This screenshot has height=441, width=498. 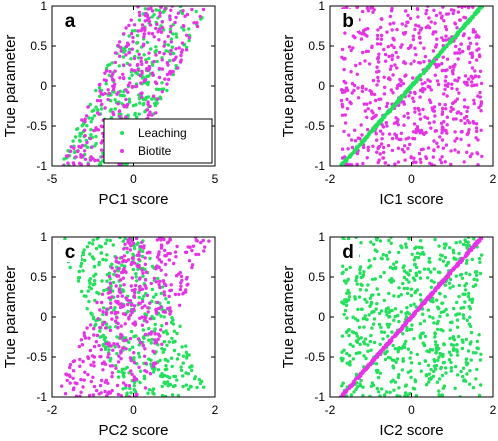 I want to click on y-tick-label: 0.5, so click(x=38, y=277).